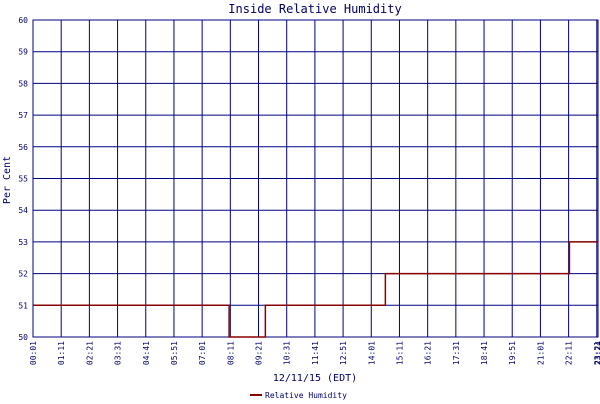 This screenshot has width=600, height=404. What do you see at coordinates (23, 242) in the screenshot?
I see `y-tick-label: 53` at bounding box center [23, 242].